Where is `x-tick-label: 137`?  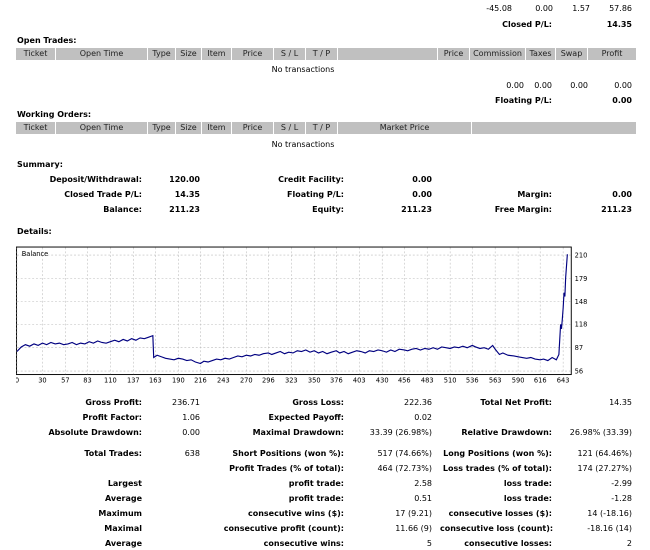 x-tick-label: 137 is located at coordinates (133, 381).